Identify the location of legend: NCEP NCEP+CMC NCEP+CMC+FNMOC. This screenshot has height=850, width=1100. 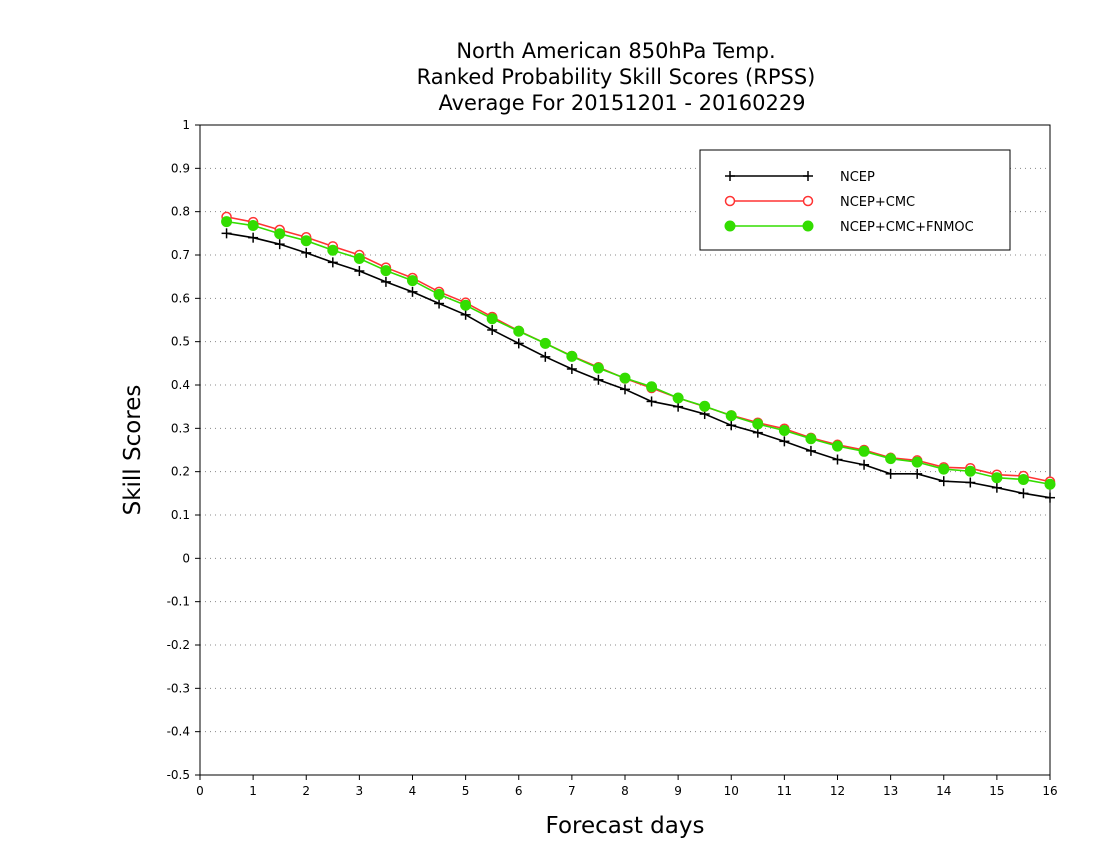
(855, 200).